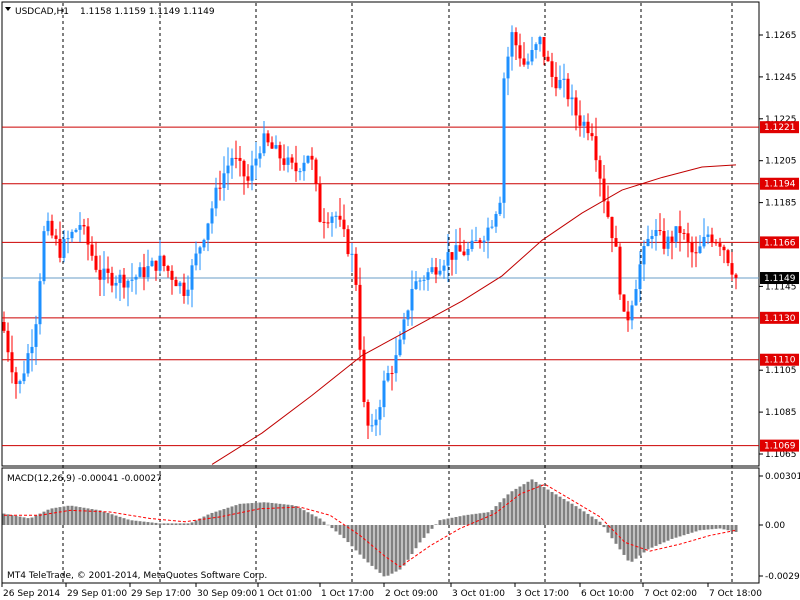 The height and width of the screenshot is (600, 800). I want to click on x-tick-label: 29 Sep 01:00, so click(97, 594).